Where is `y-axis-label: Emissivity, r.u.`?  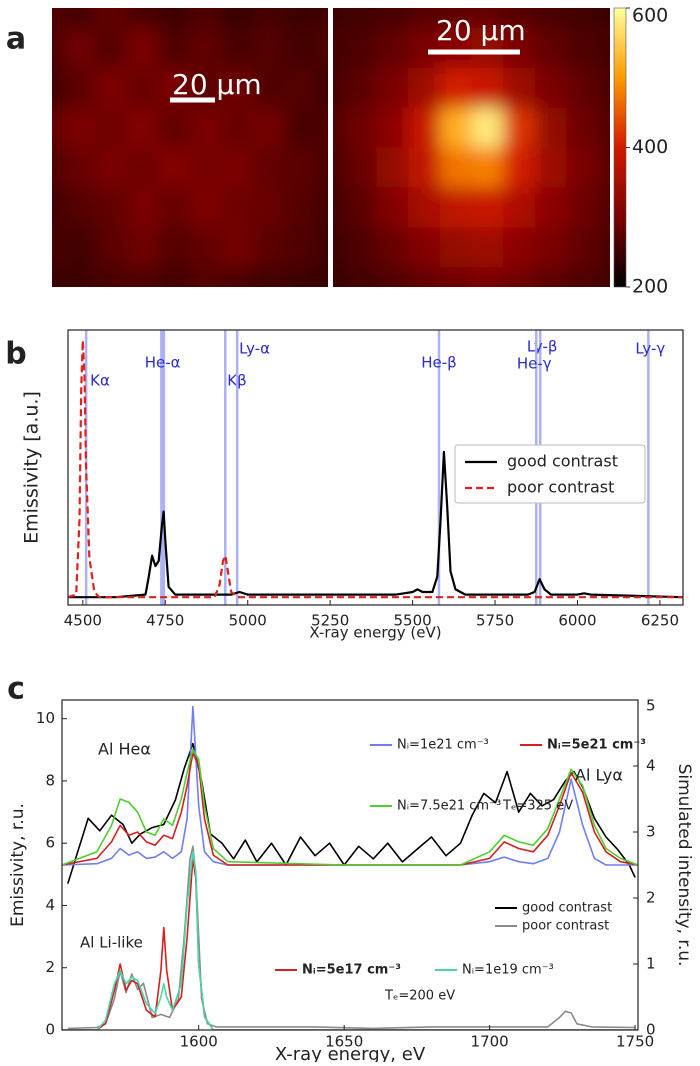 y-axis-label: Emissivity, r.u. is located at coordinates (18, 865).